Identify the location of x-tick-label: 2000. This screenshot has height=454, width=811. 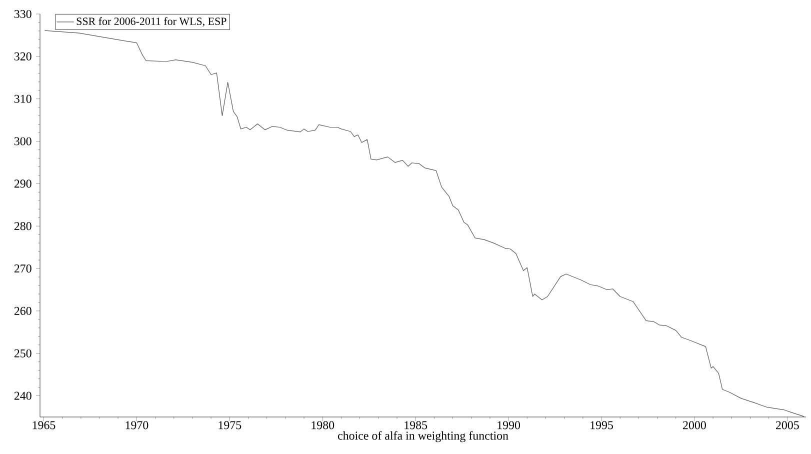
(694, 425).